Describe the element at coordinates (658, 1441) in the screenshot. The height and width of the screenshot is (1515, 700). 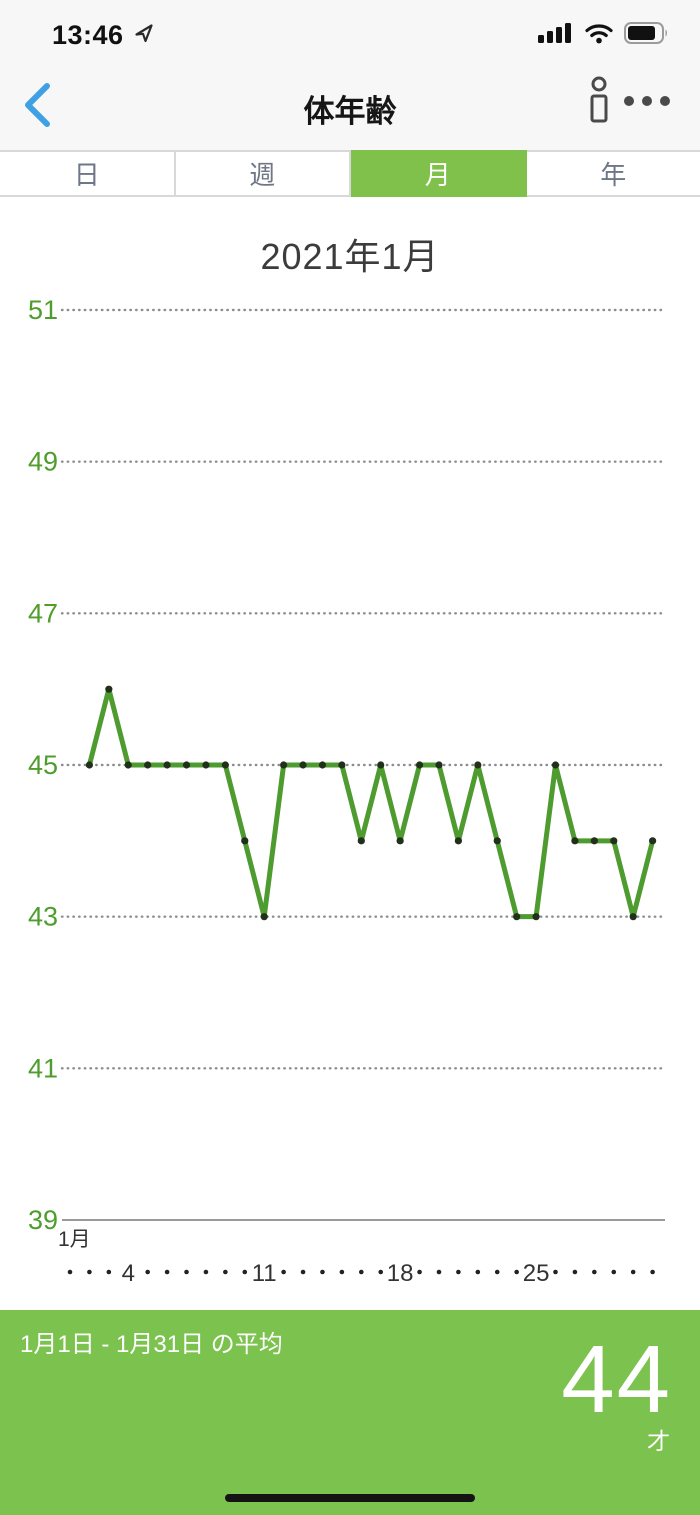
I see `average-unit-label: 才` at that location.